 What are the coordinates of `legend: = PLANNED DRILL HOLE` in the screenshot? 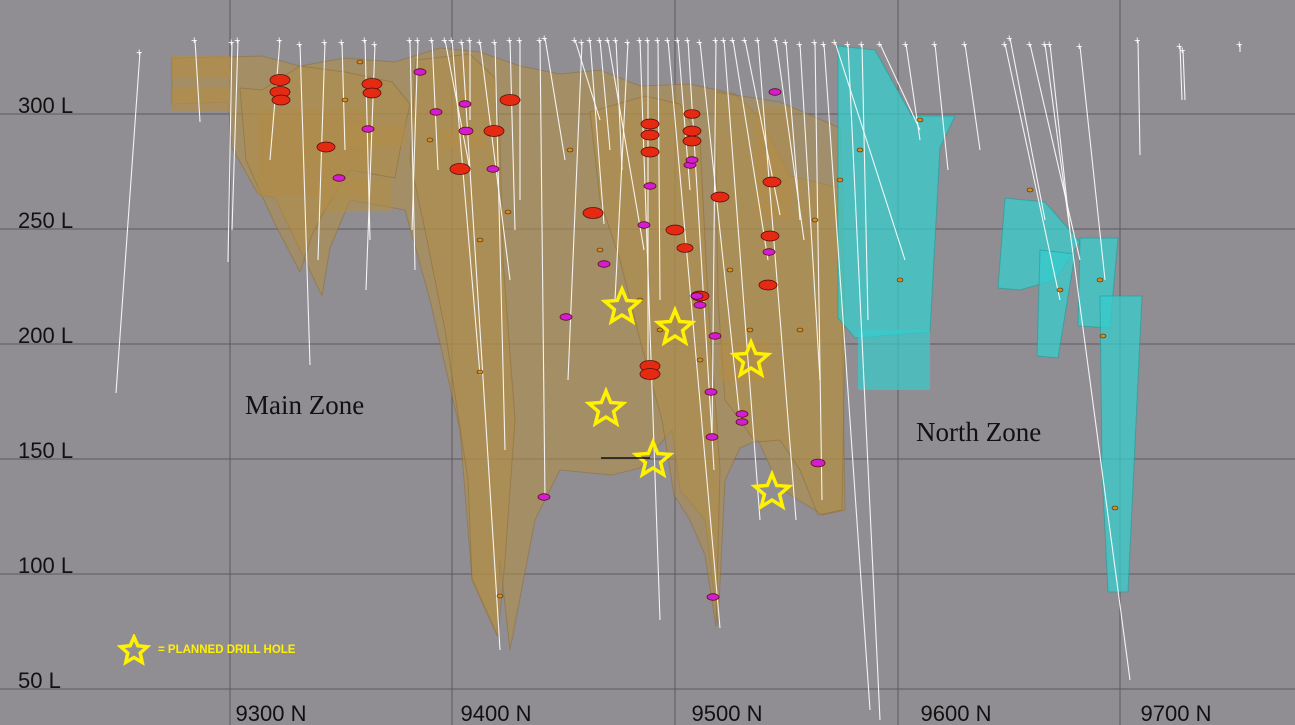 It's located at (206, 650).